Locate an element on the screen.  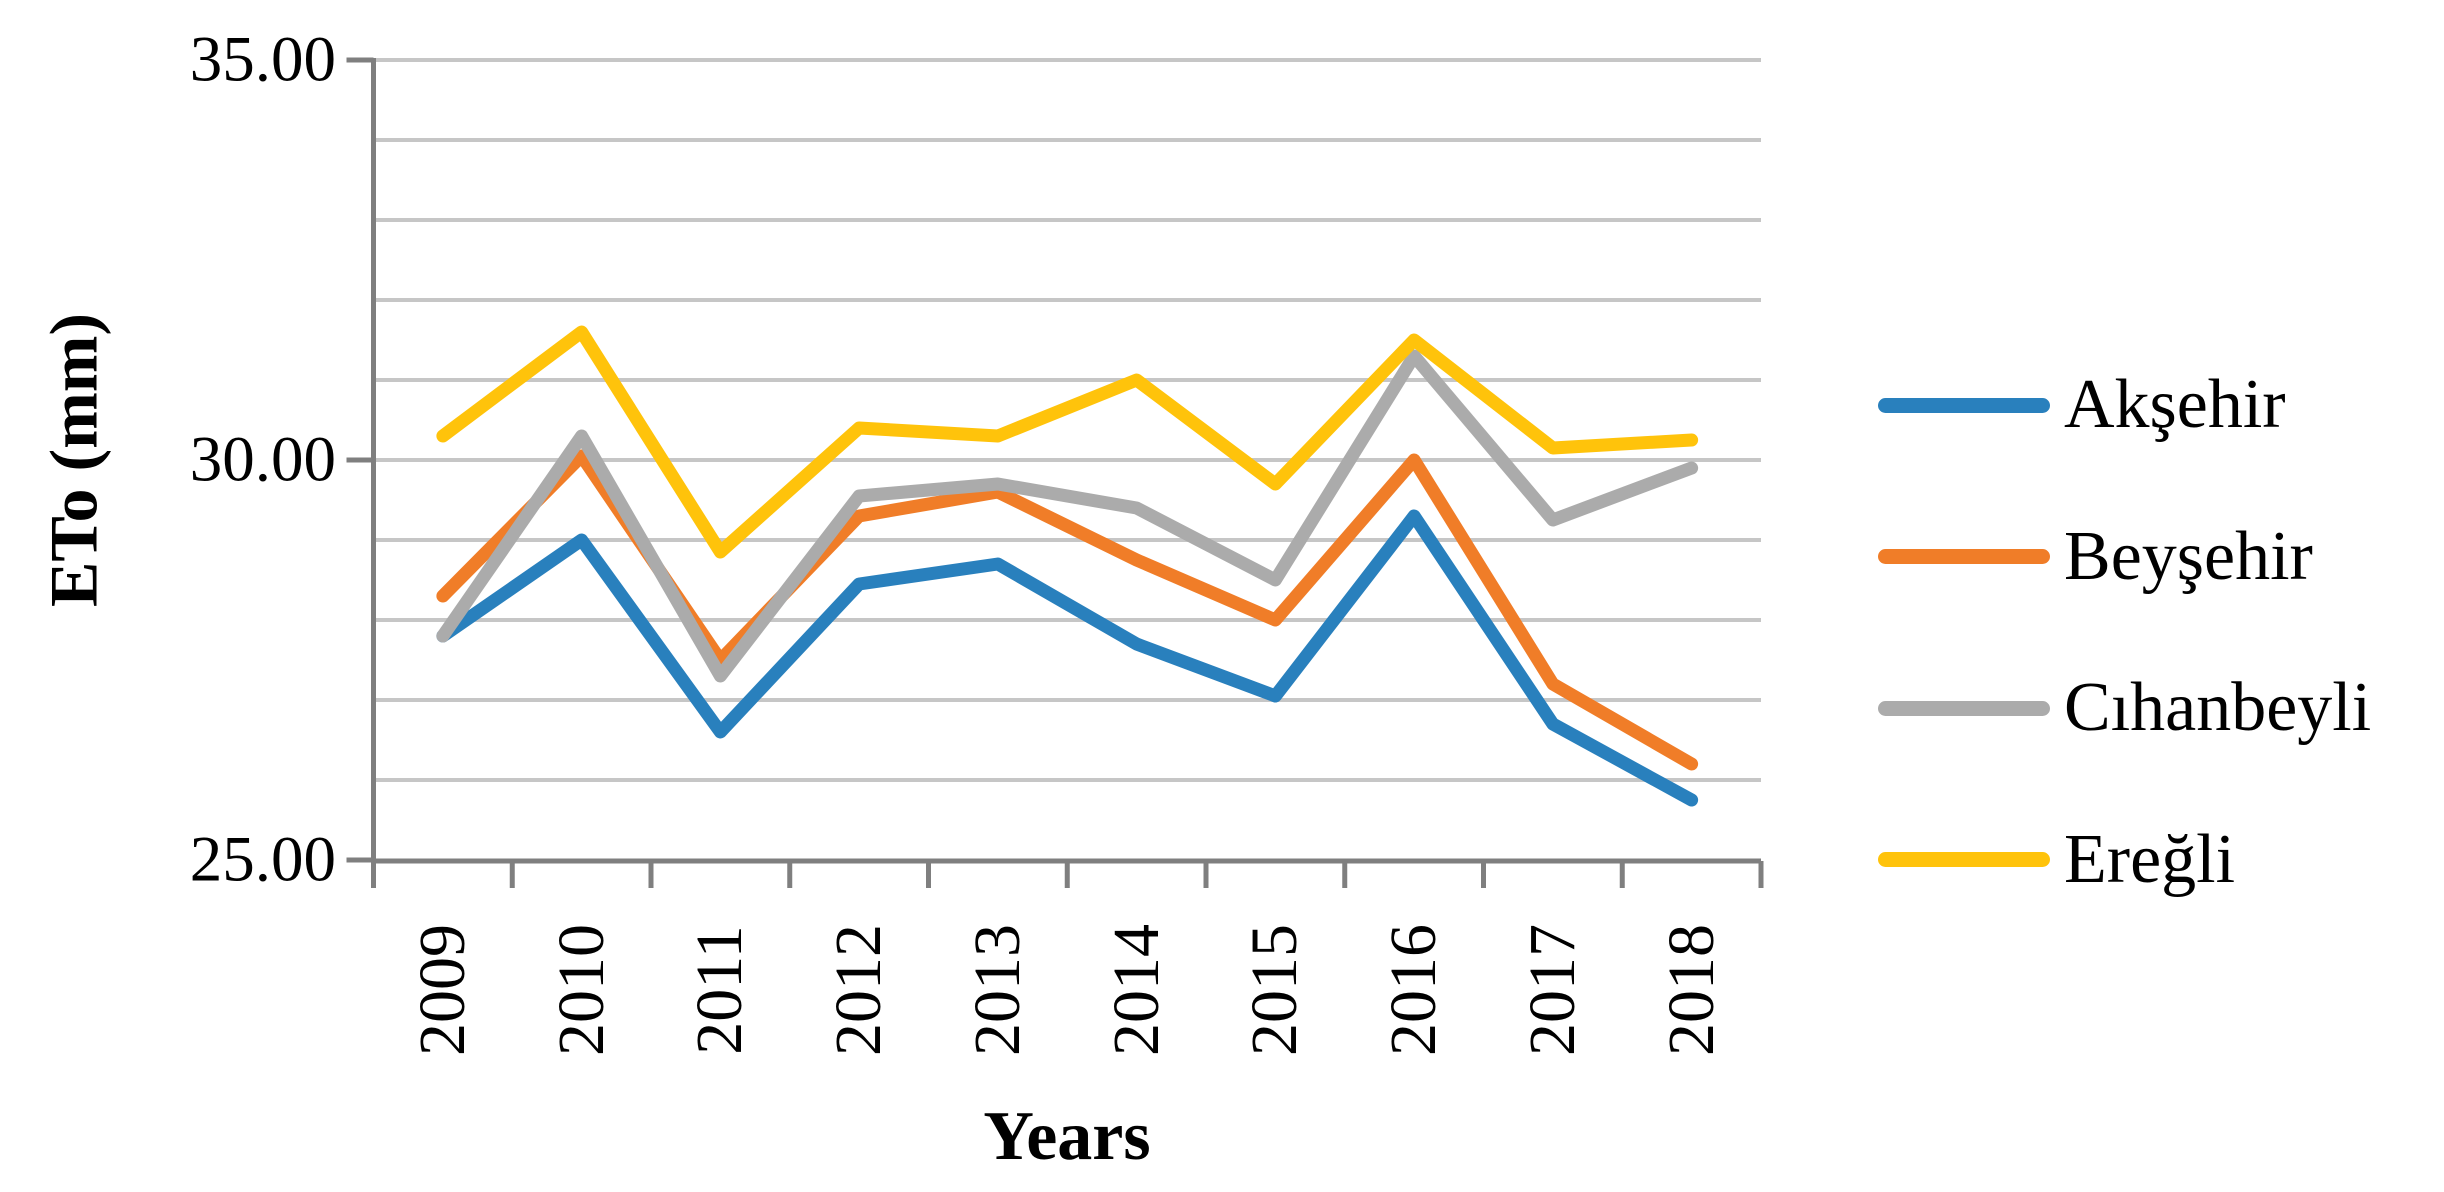
legend-label: Akşehir is located at coordinates (2175, 404).